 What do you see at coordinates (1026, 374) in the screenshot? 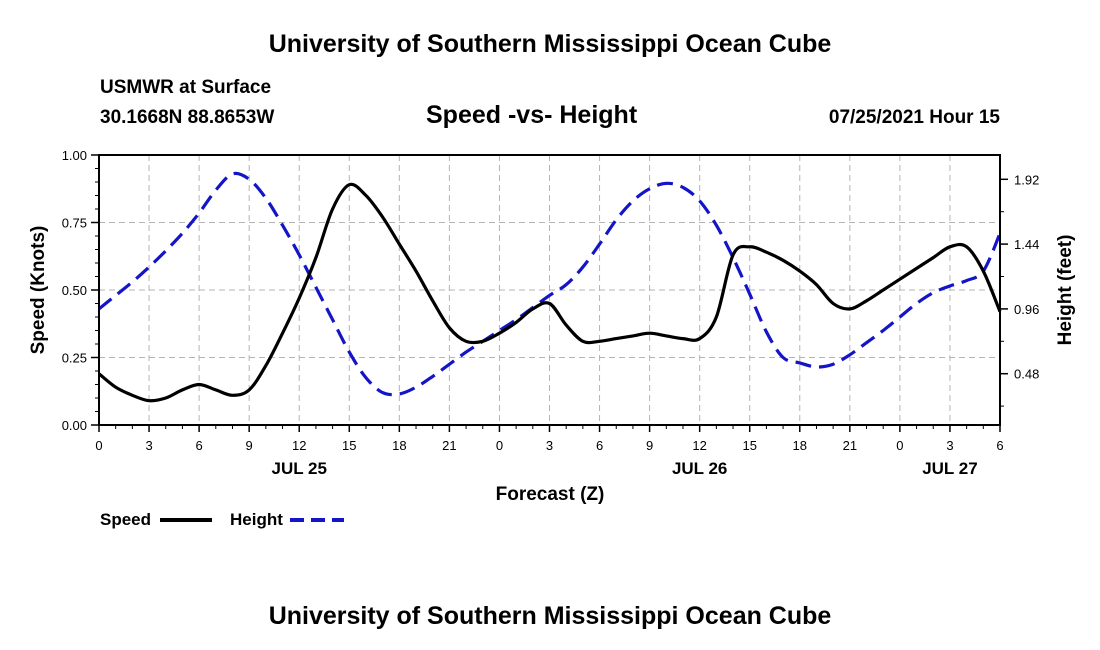
I see `y2-tick-label: 0.48` at bounding box center [1026, 374].